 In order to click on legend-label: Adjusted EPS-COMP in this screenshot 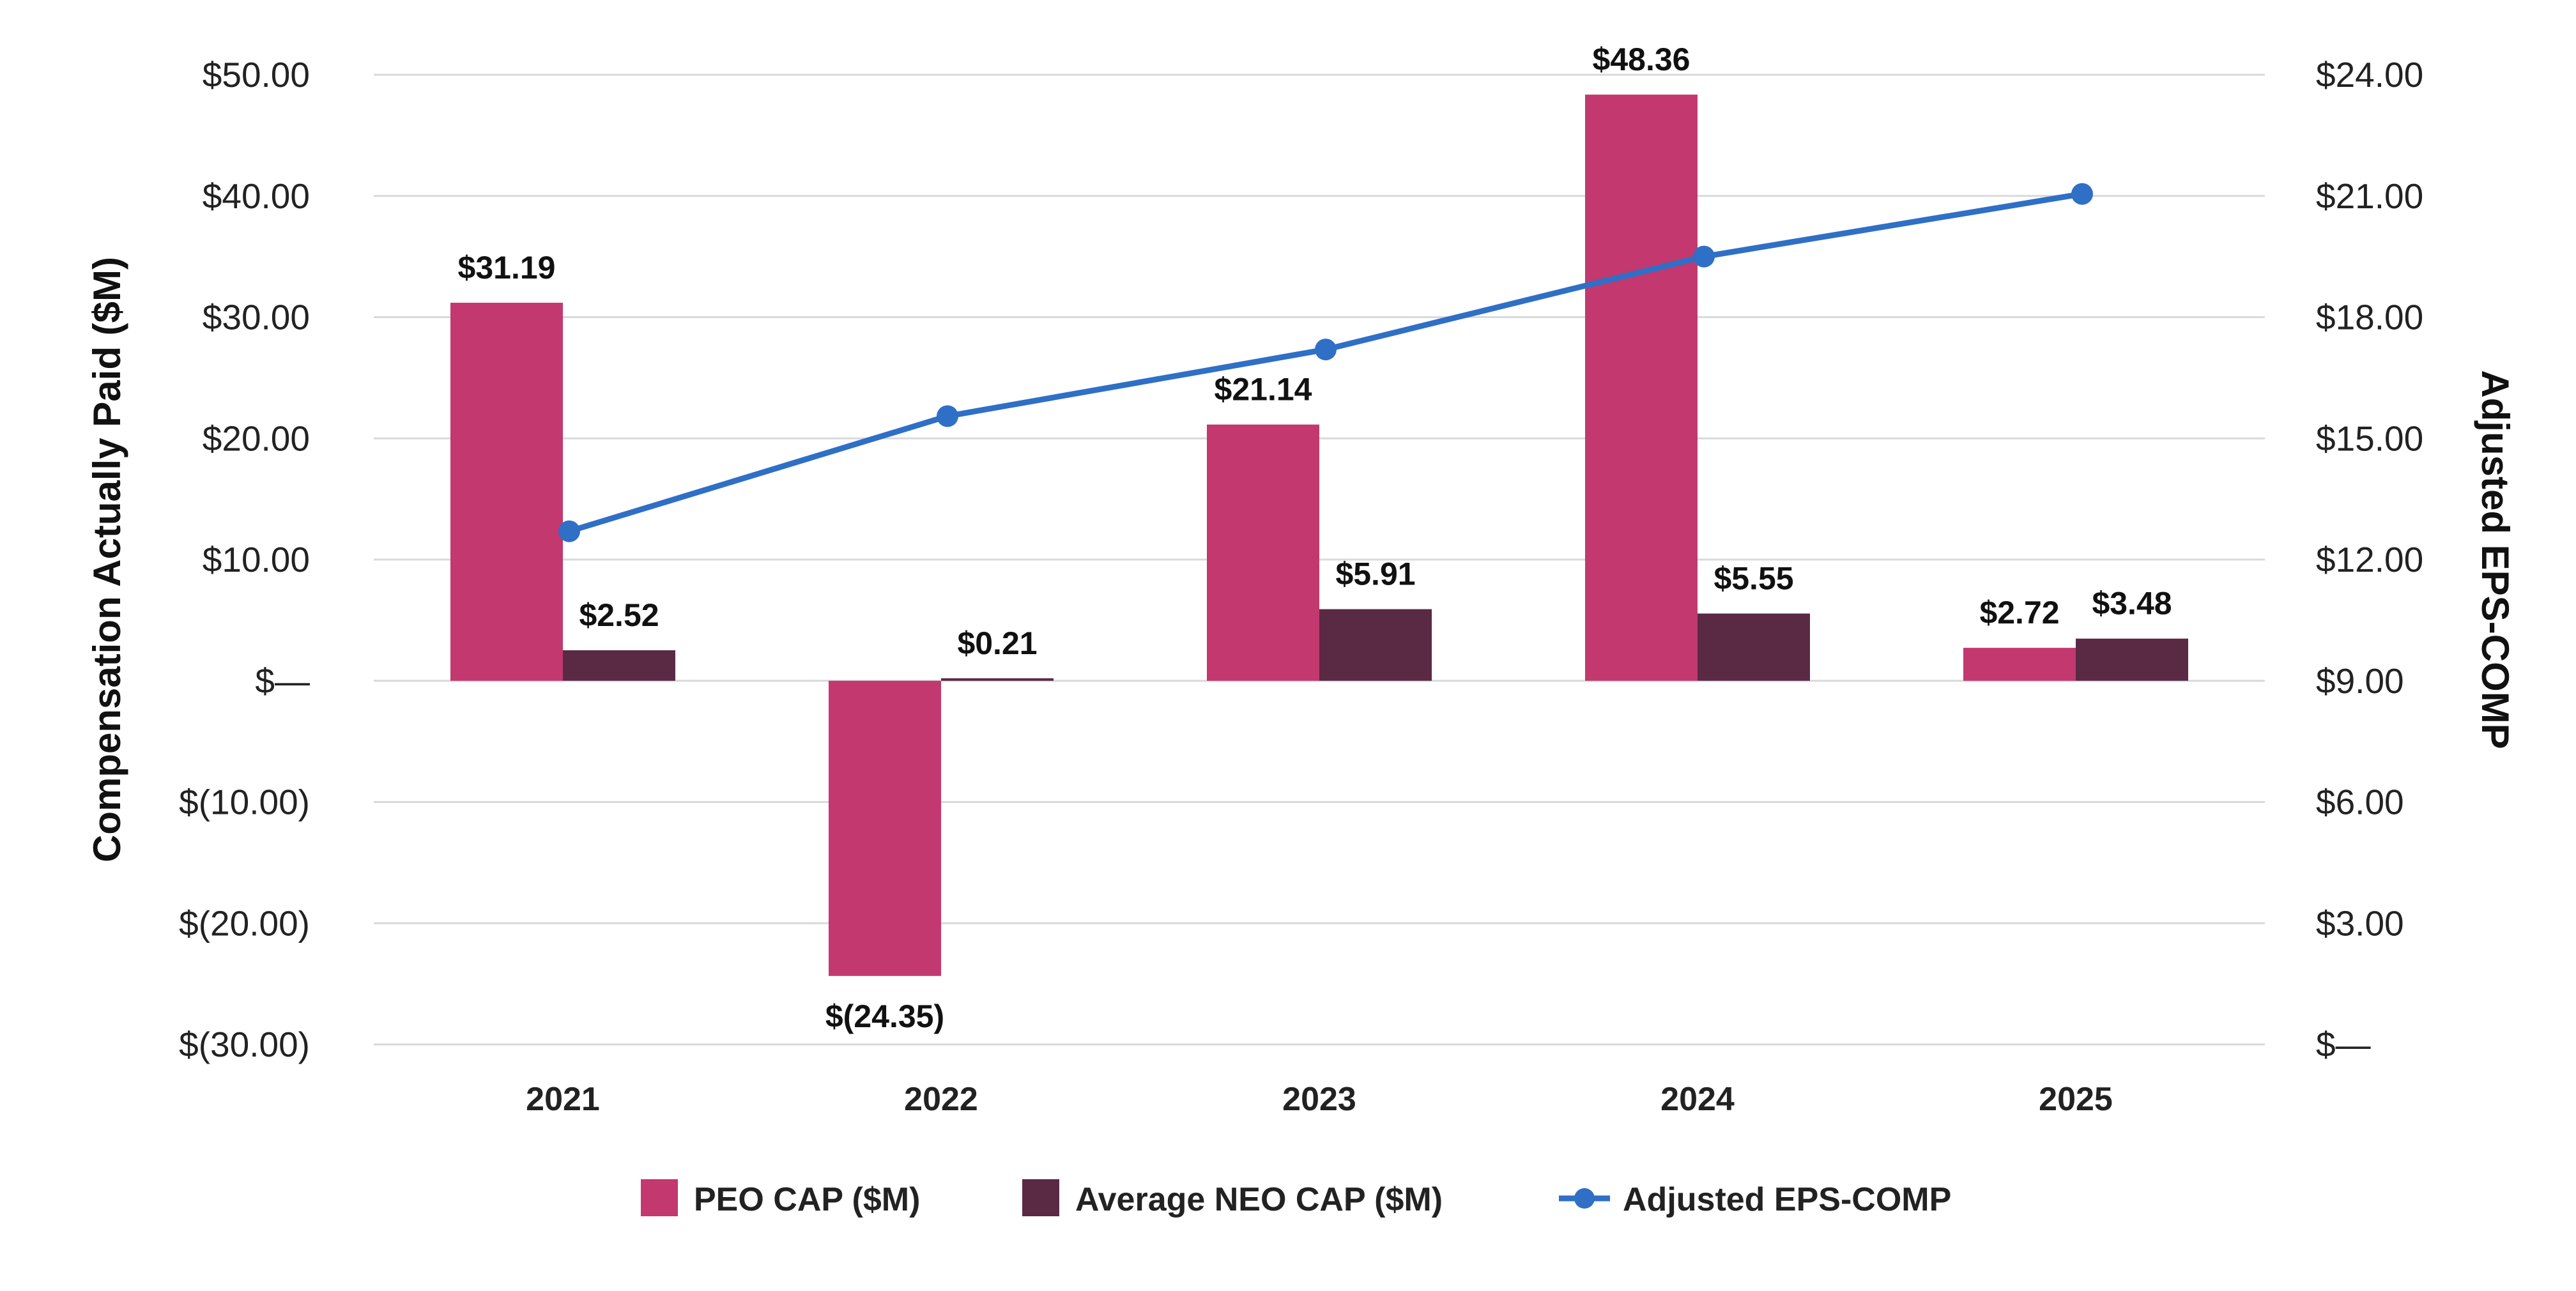, I will do `click(1787, 1199)`.